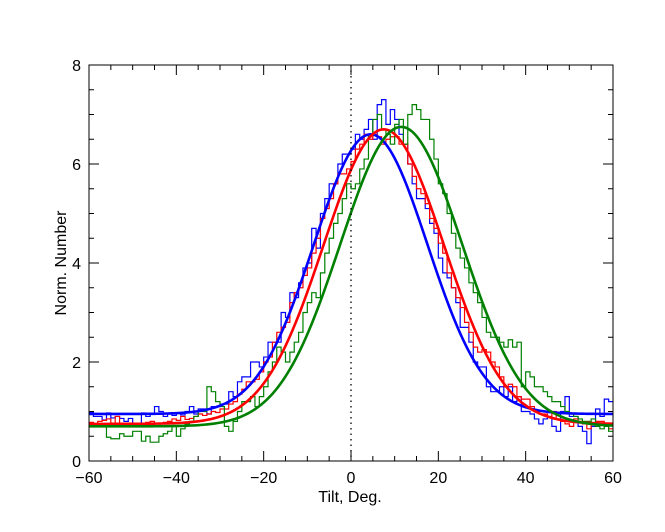  What do you see at coordinates (438, 478) in the screenshot?
I see `x-tick-label: 20` at bounding box center [438, 478].